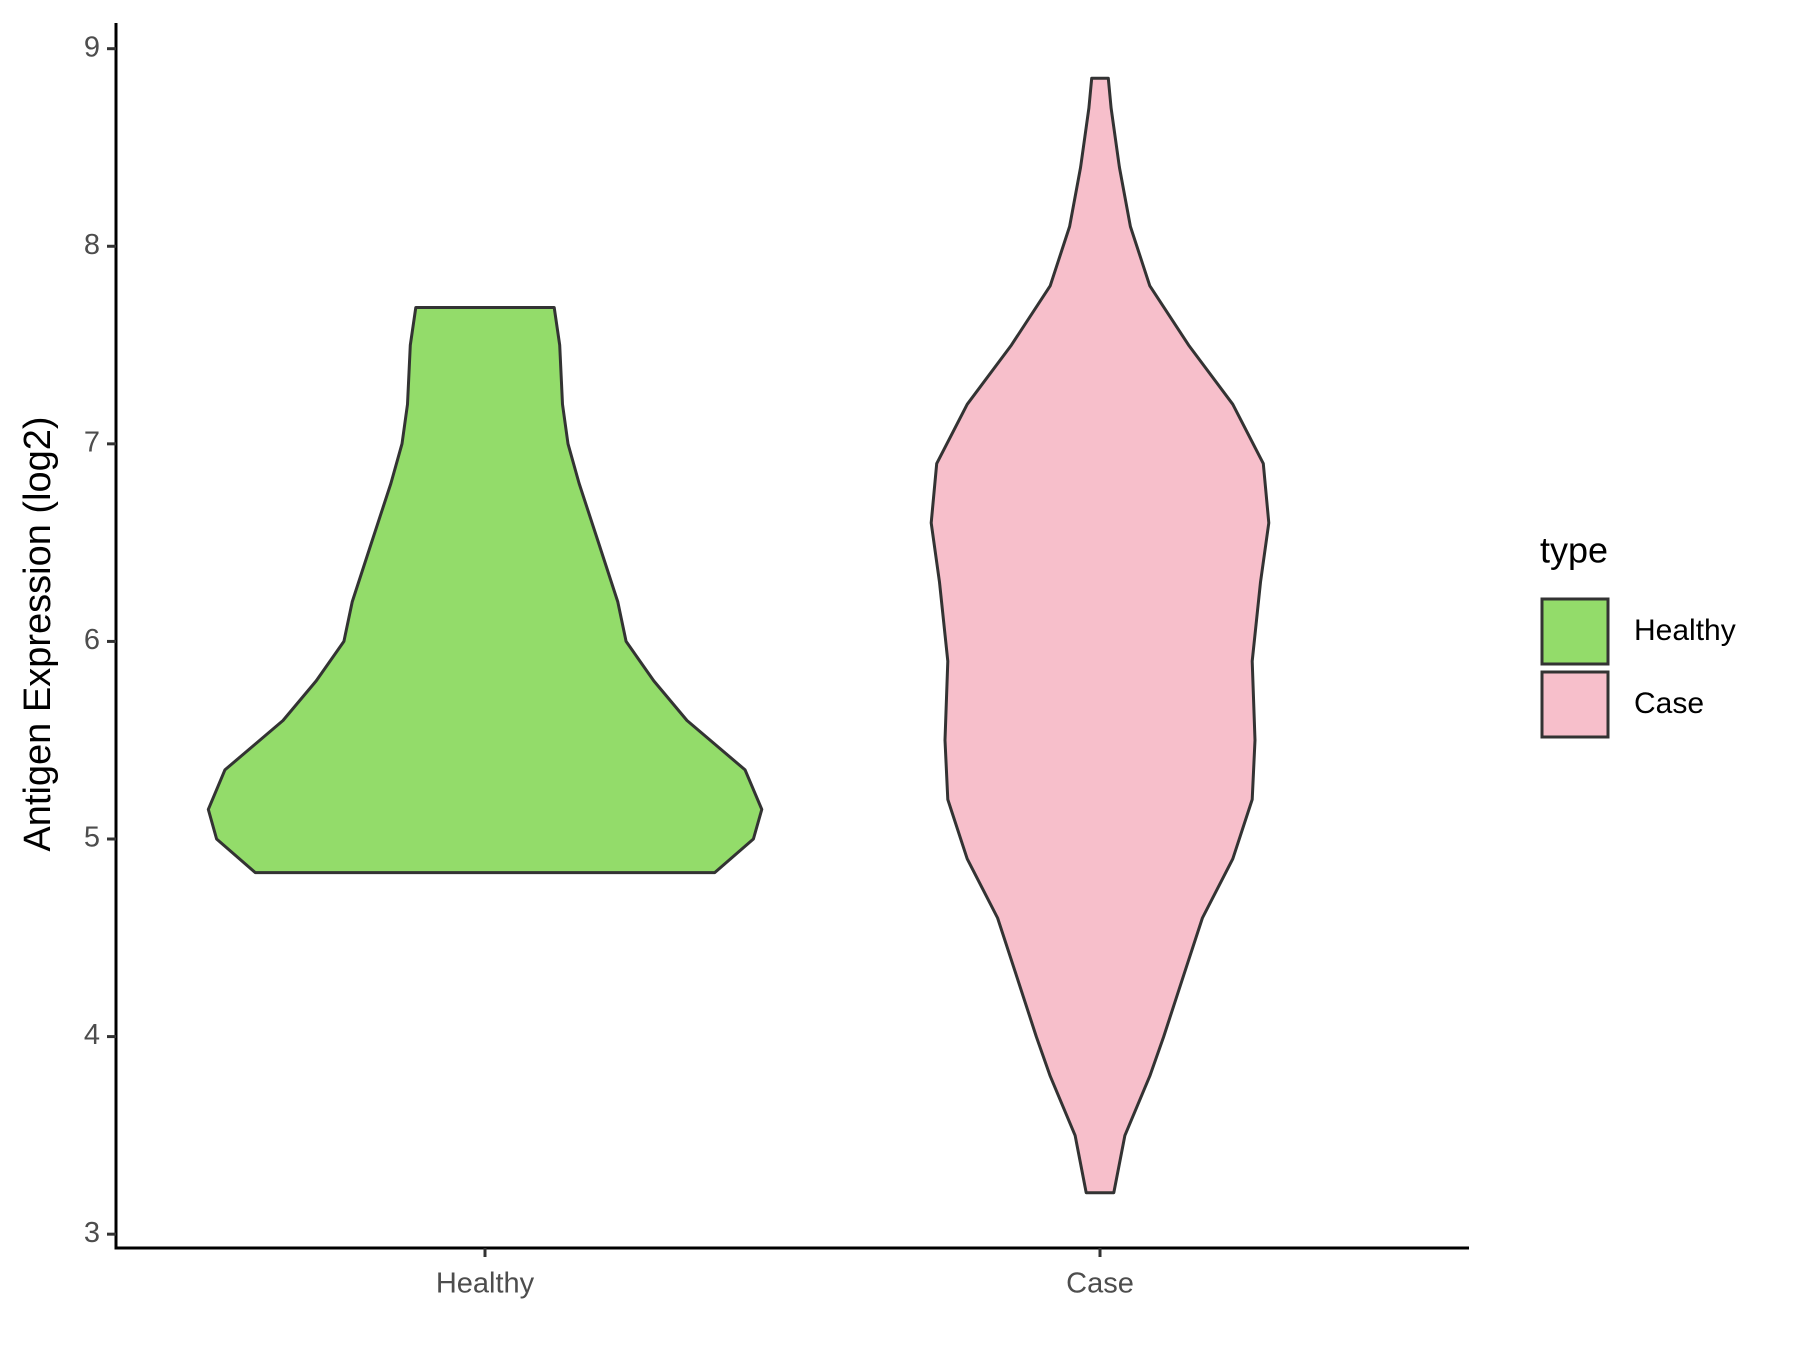 This screenshot has width=1800, height=1350. What do you see at coordinates (92, 640) in the screenshot?
I see `y-tick-label: 6` at bounding box center [92, 640].